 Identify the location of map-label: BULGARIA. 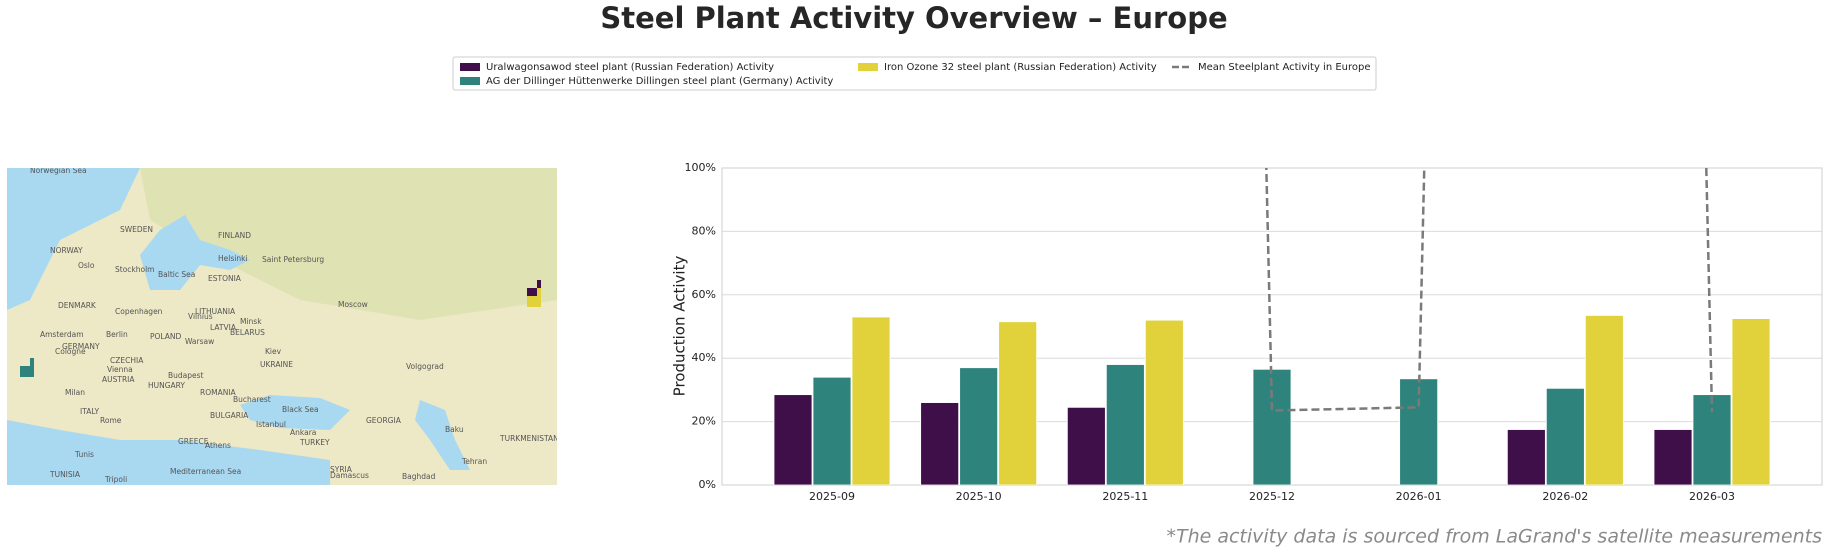
(229, 415).